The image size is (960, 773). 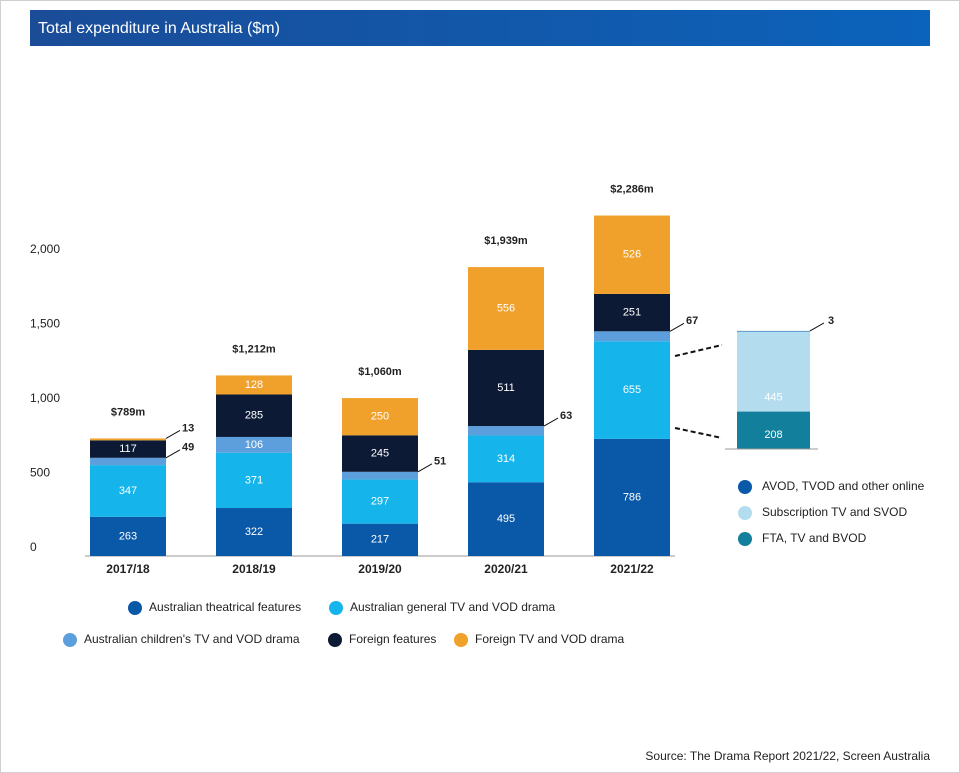 I want to click on value-label: 251, so click(x=632, y=313).